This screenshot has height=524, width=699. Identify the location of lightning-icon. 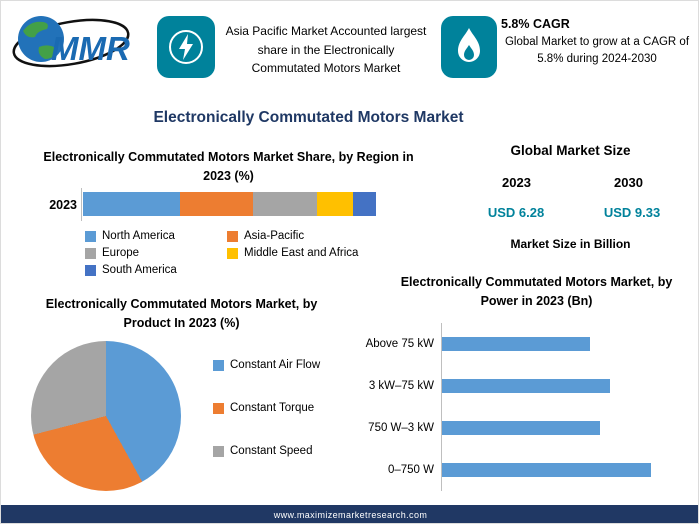
(186, 47).